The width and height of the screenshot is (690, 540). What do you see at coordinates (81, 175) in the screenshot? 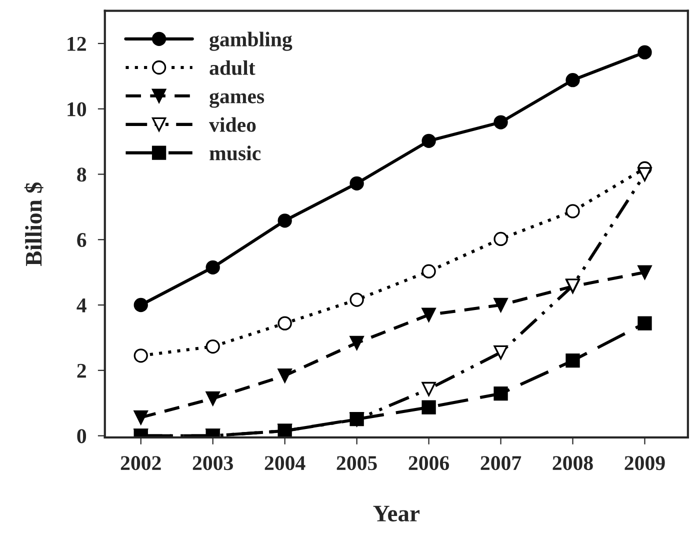
I see `y-tick-label: 8` at bounding box center [81, 175].